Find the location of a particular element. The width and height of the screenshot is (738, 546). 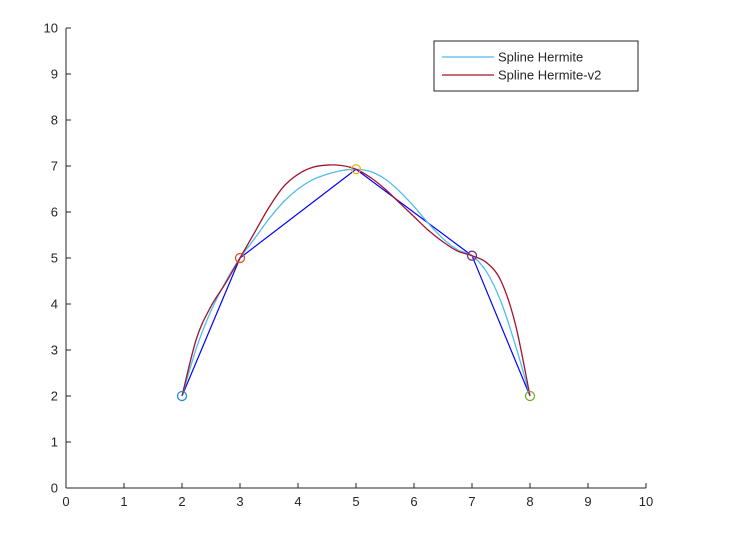

legend-label-spline-hermite: Spline Hermite is located at coordinates (540, 57).